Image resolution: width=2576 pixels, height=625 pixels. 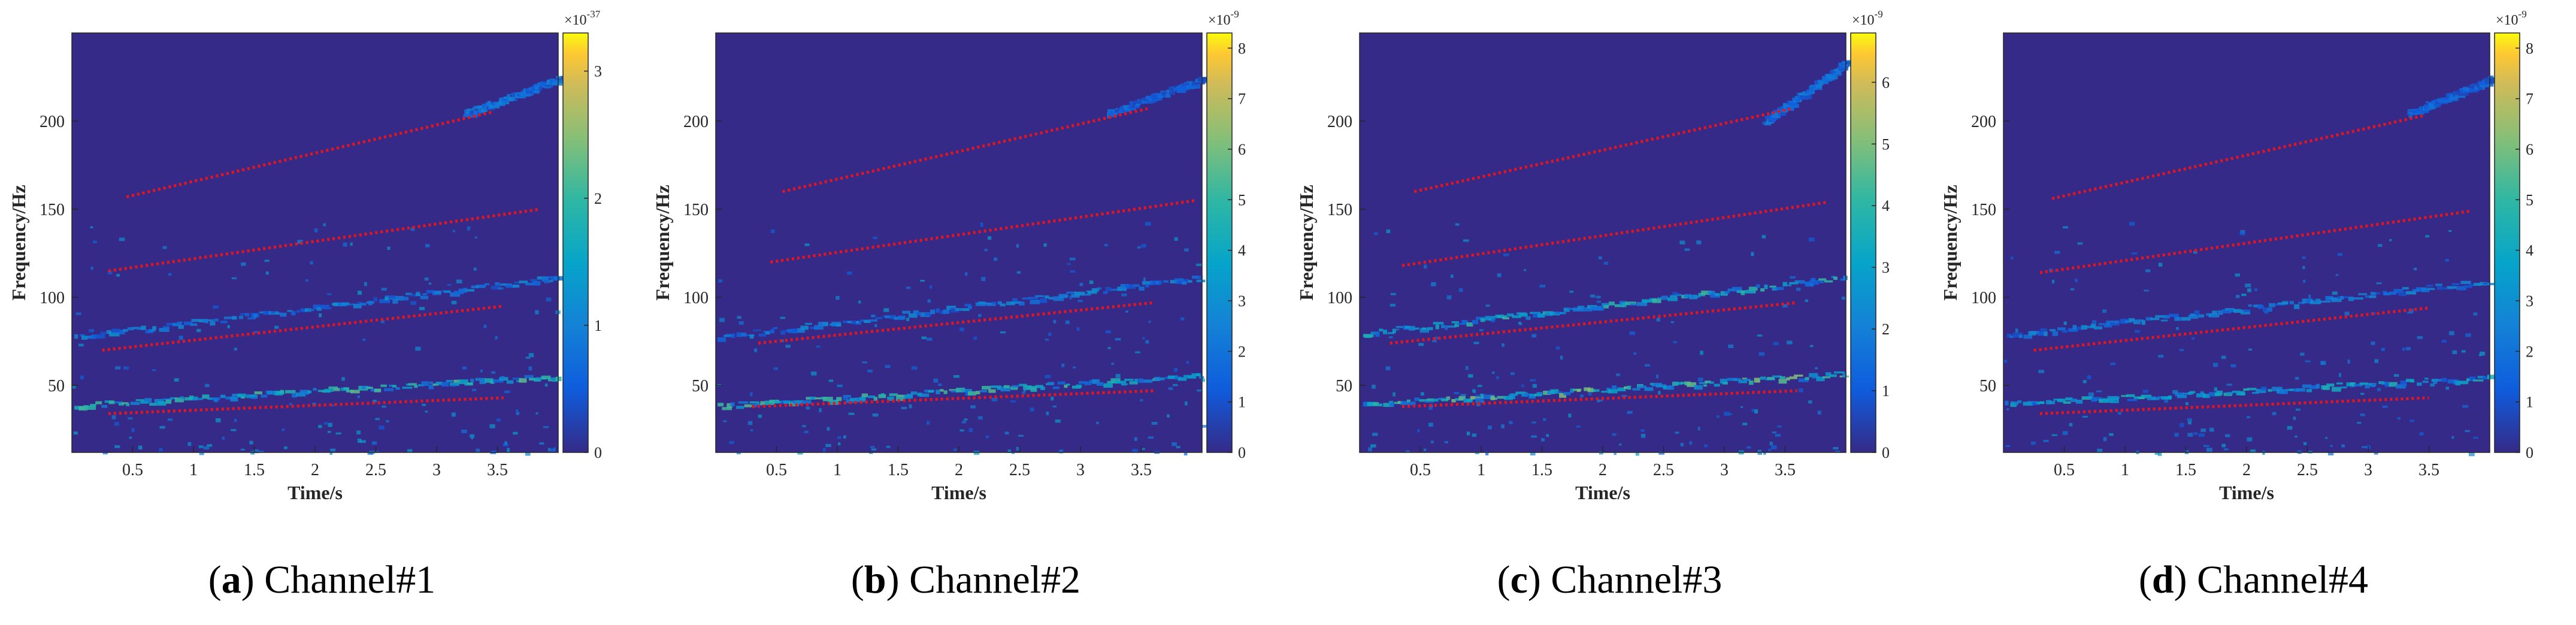 What do you see at coordinates (696, 210) in the screenshot?
I see `y-tick-label: 150` at bounding box center [696, 210].